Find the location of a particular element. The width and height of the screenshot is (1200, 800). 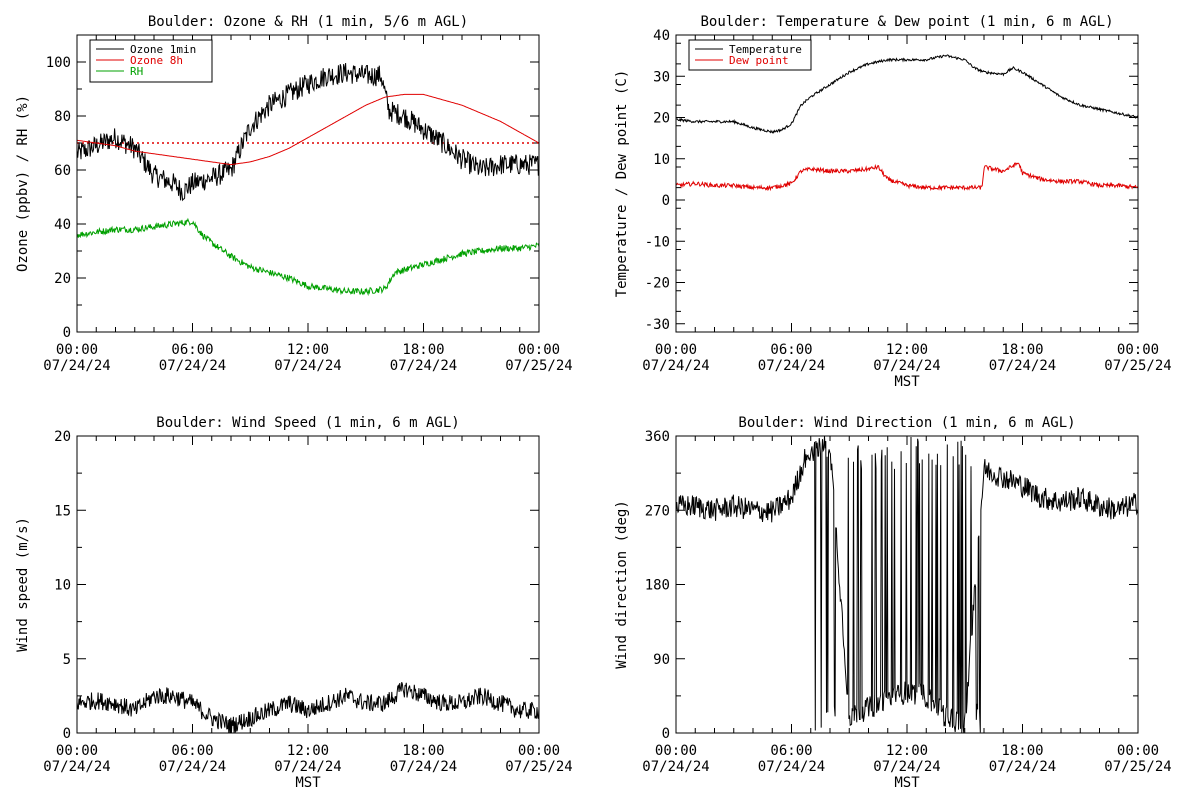

series-line-dew-point is located at coordinates (907, 177).